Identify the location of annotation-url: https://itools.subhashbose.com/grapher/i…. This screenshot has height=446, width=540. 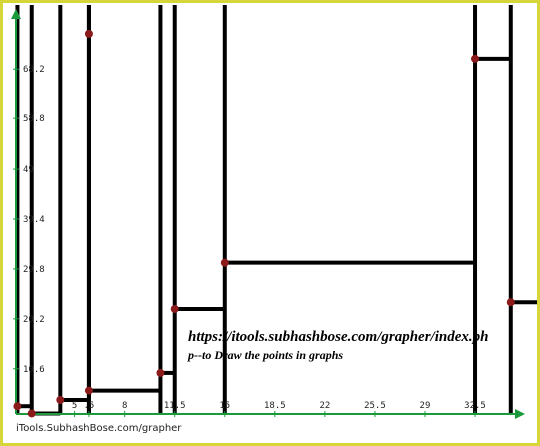
(338, 337).